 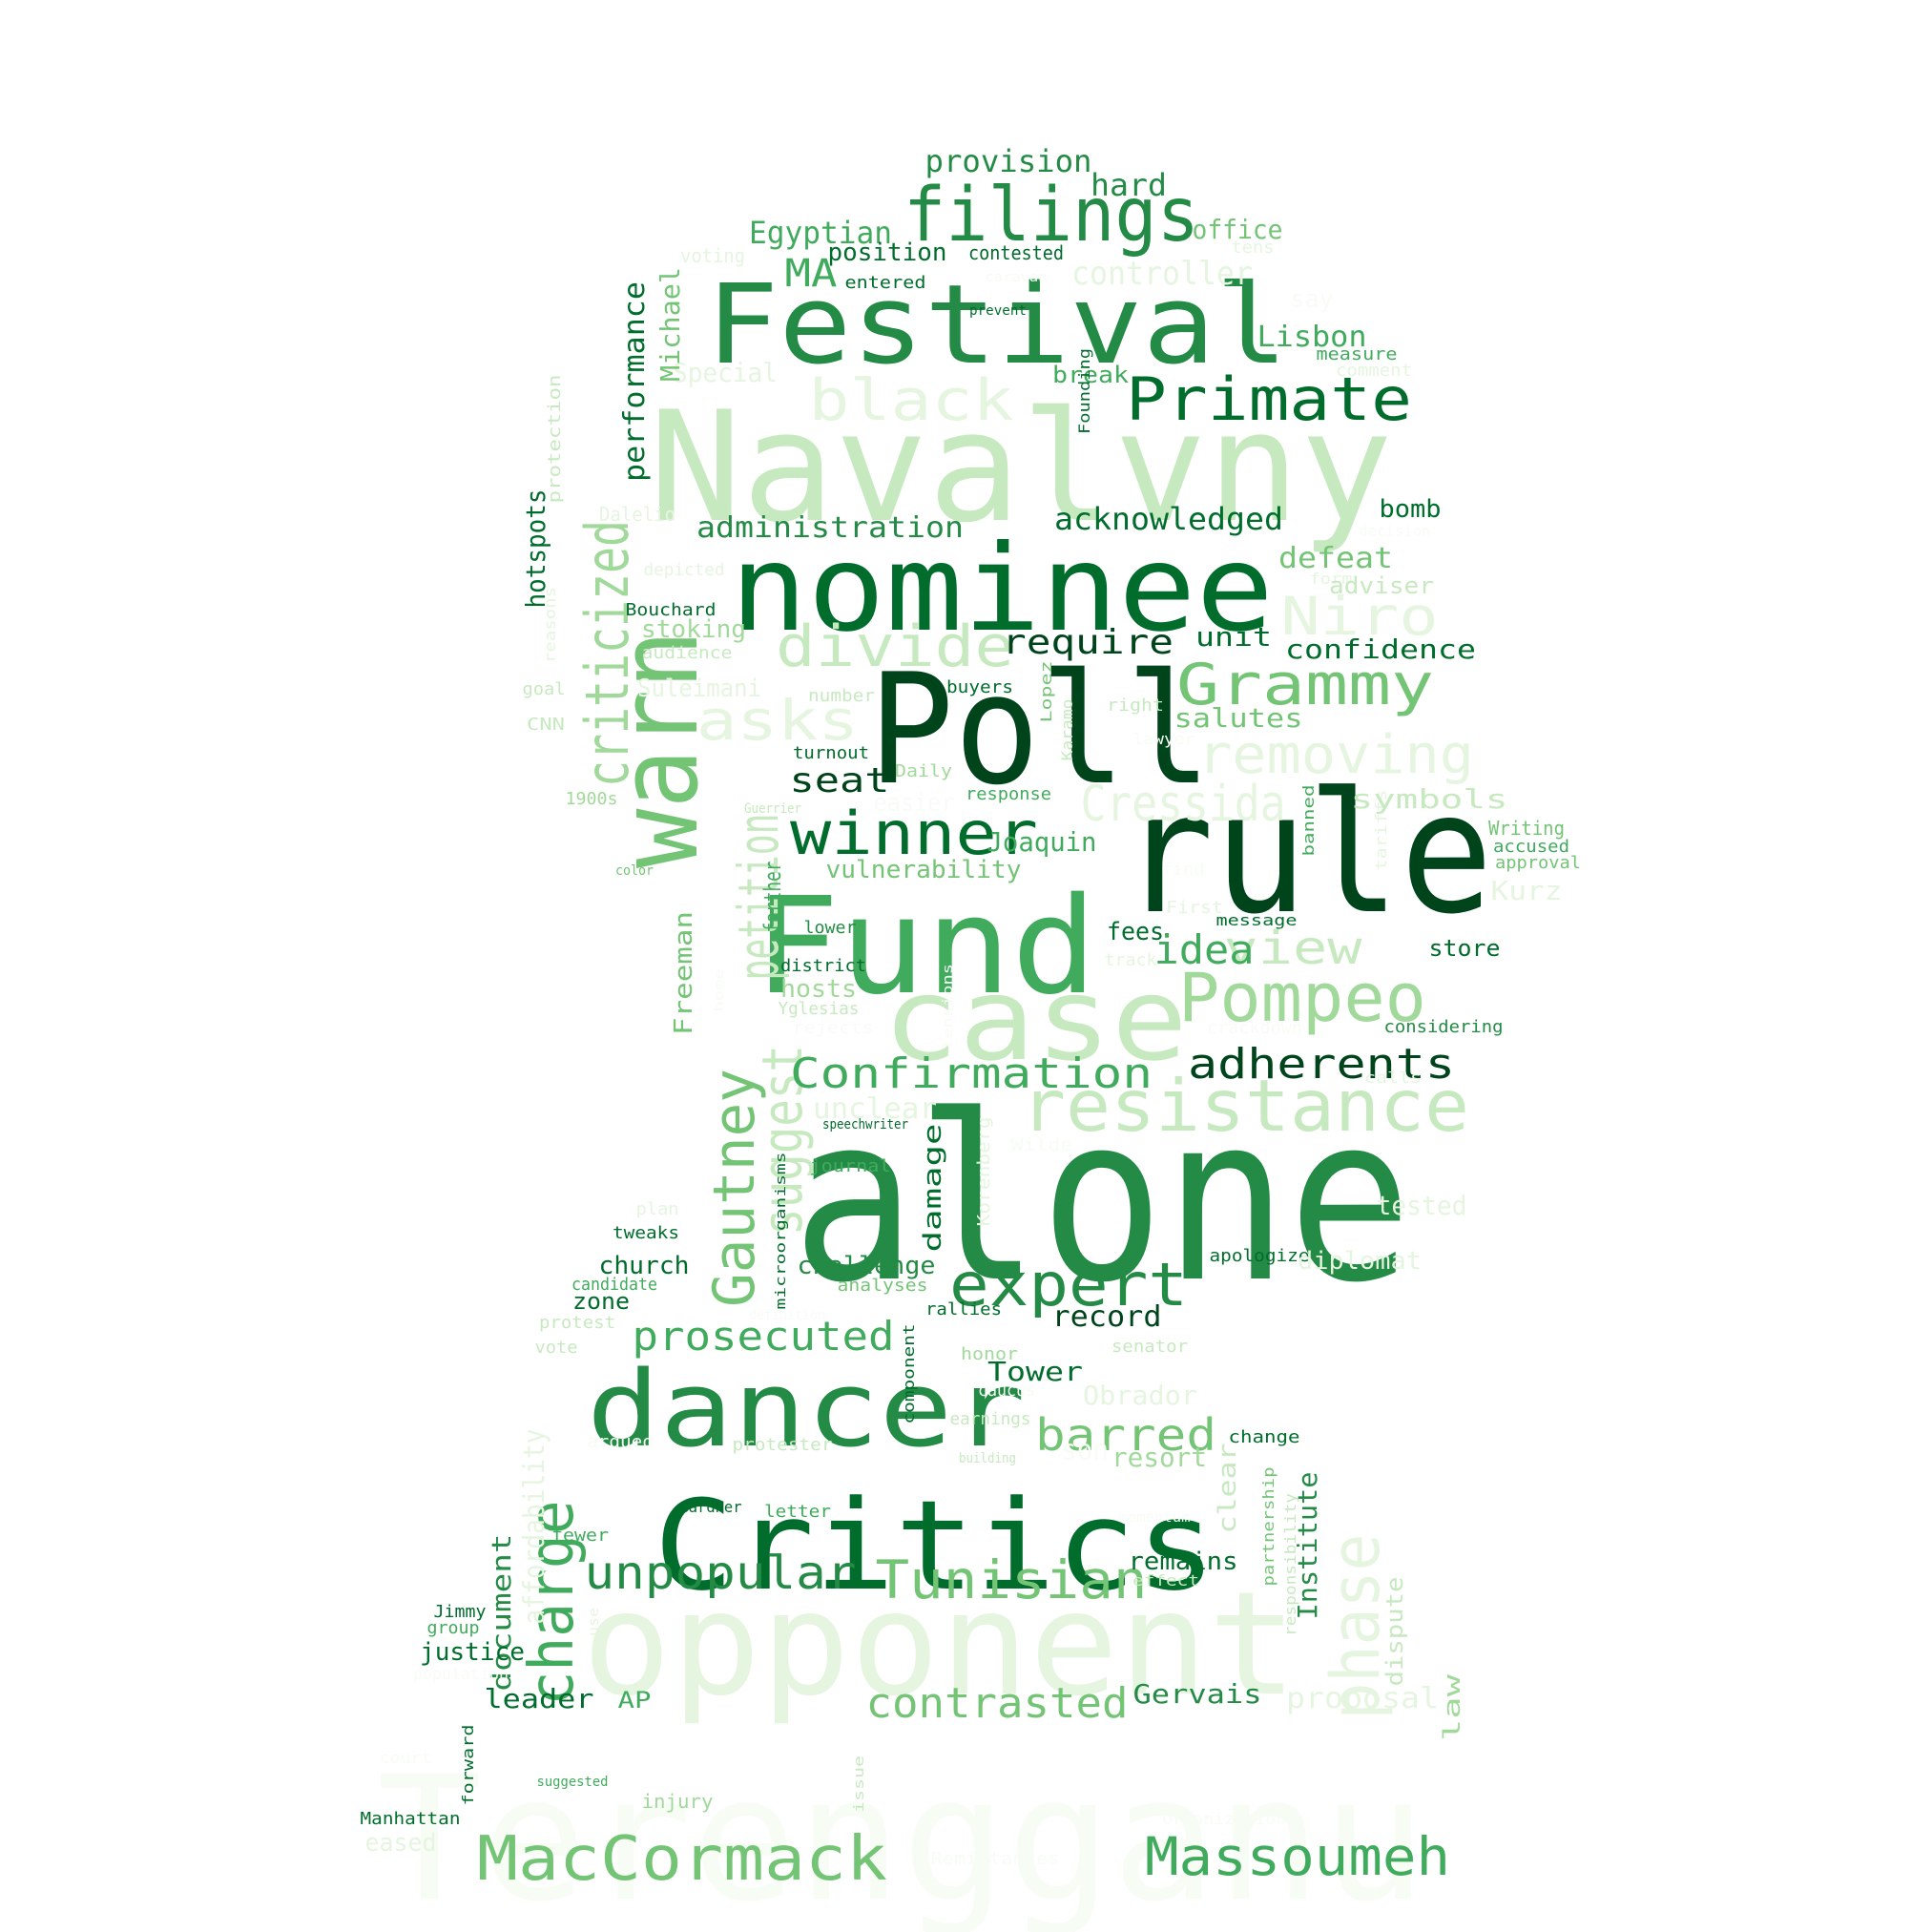 What do you see at coordinates (1381, 830) in the screenshot?
I see `word-tariffs: tariffs` at bounding box center [1381, 830].